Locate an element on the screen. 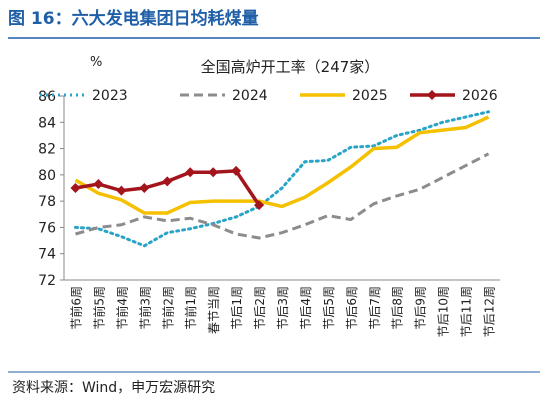  y-tick-label: 78 is located at coordinates (47, 202).